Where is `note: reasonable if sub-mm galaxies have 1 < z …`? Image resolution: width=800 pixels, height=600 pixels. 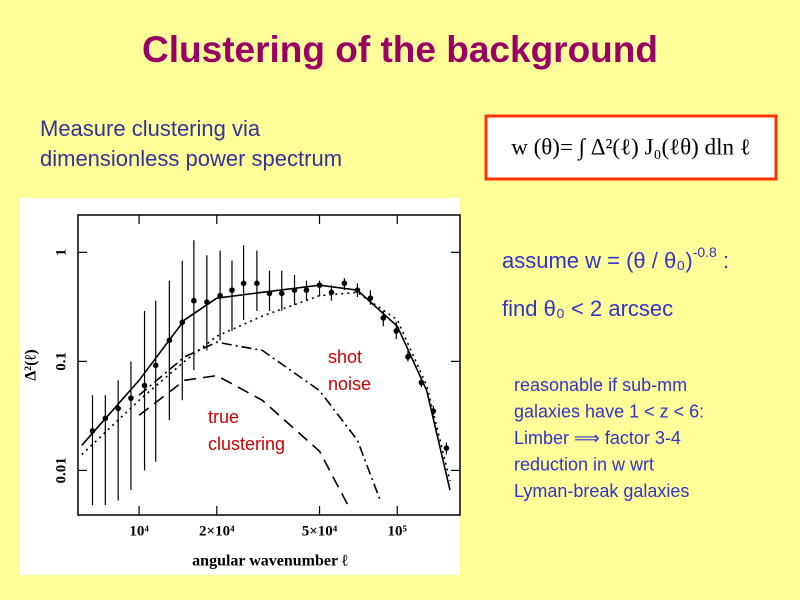 note: reasonable if sub-mm galaxies have 1 < z … is located at coordinates (609, 438).